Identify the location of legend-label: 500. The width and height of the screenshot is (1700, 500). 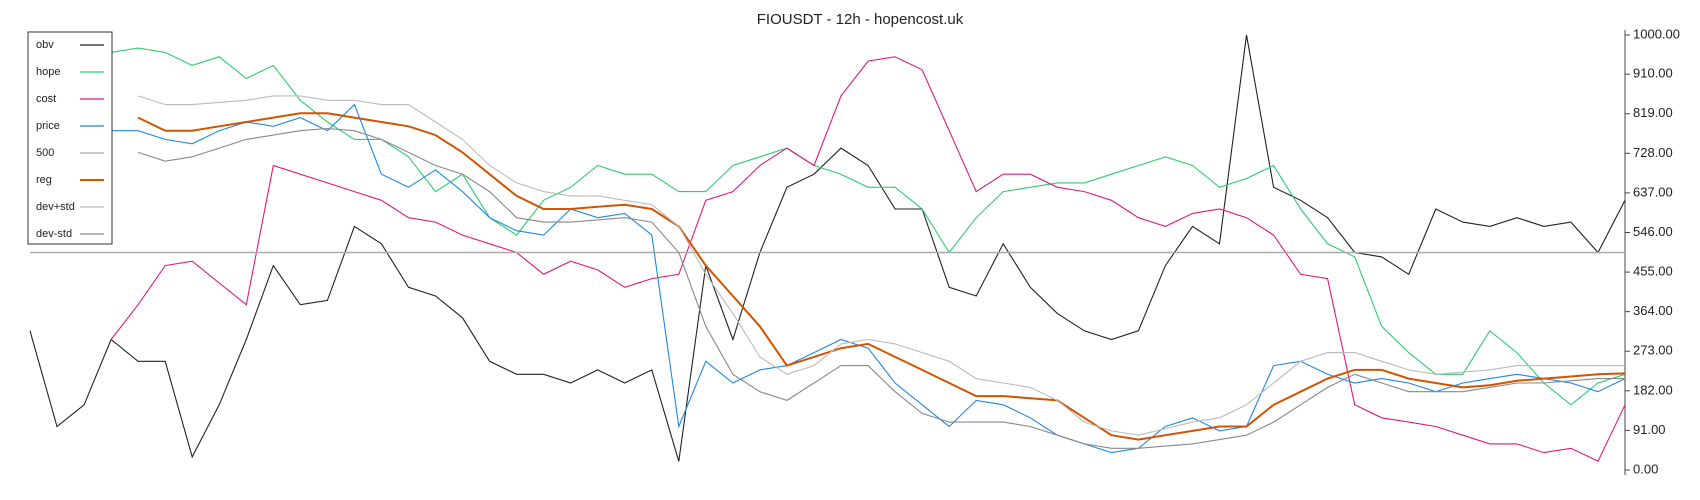
(45, 153).